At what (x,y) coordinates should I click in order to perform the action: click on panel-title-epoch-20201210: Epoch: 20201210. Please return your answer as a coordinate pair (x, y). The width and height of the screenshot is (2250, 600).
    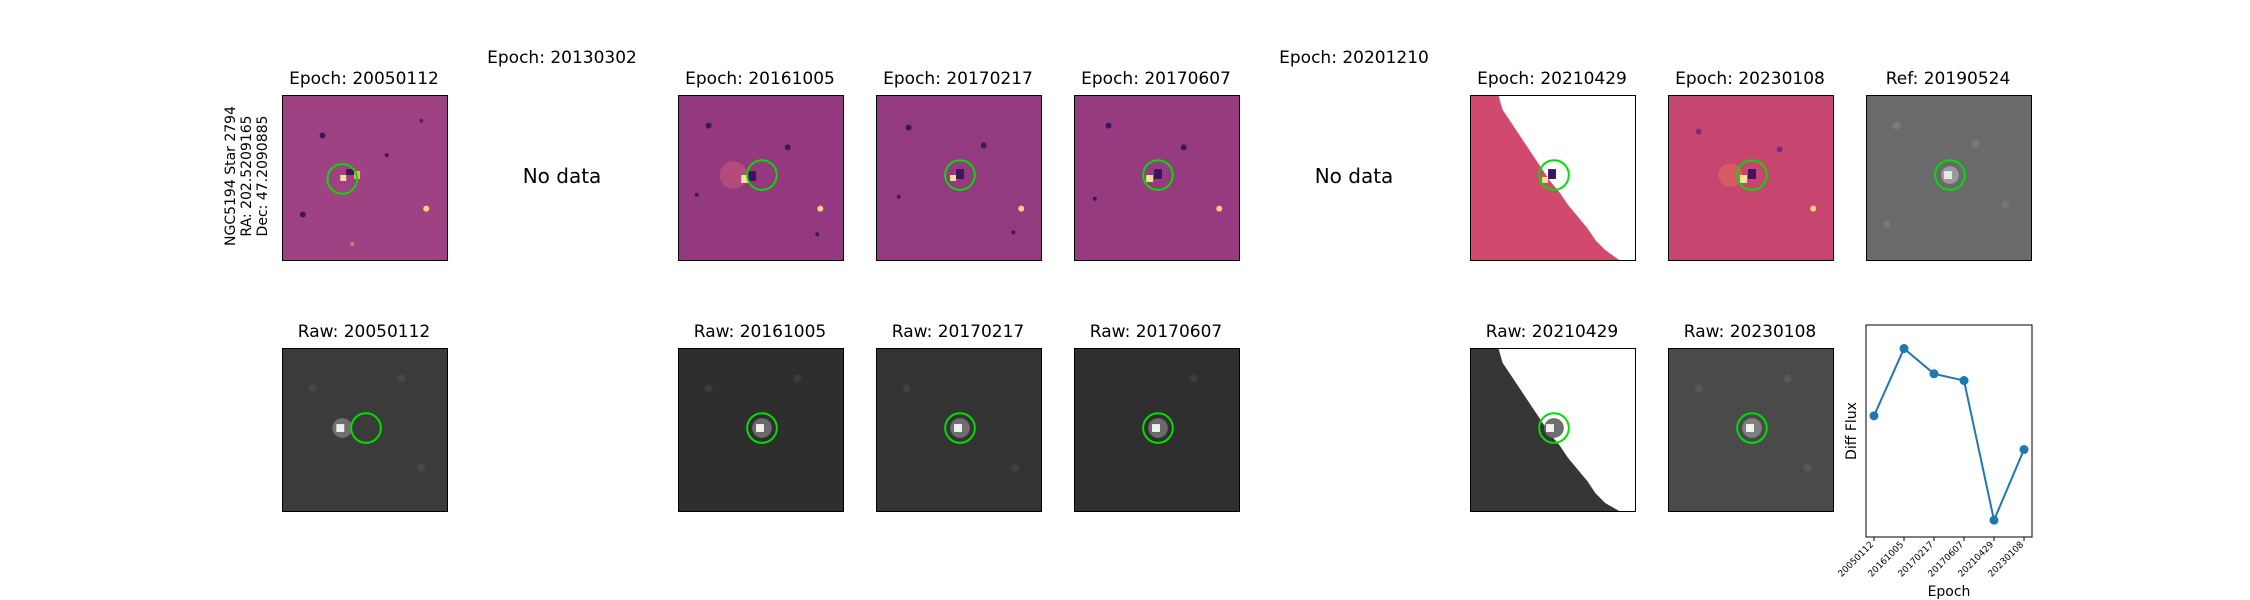
    Looking at the image, I should click on (1354, 58).